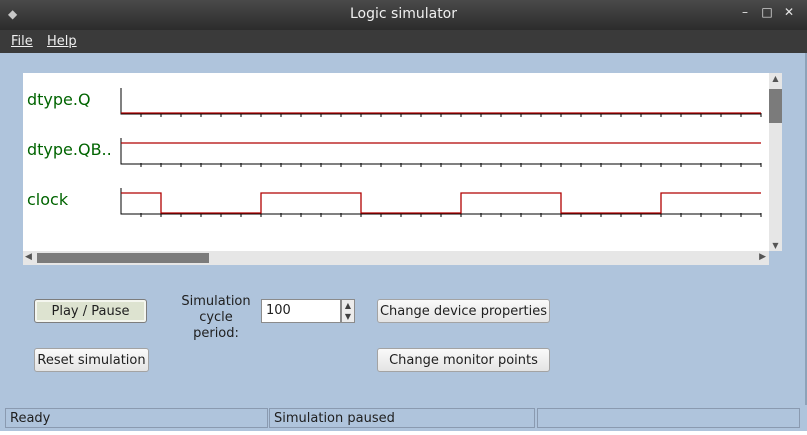 The height and width of the screenshot is (435, 807). I want to click on bottom-strip, so click(403, 433).